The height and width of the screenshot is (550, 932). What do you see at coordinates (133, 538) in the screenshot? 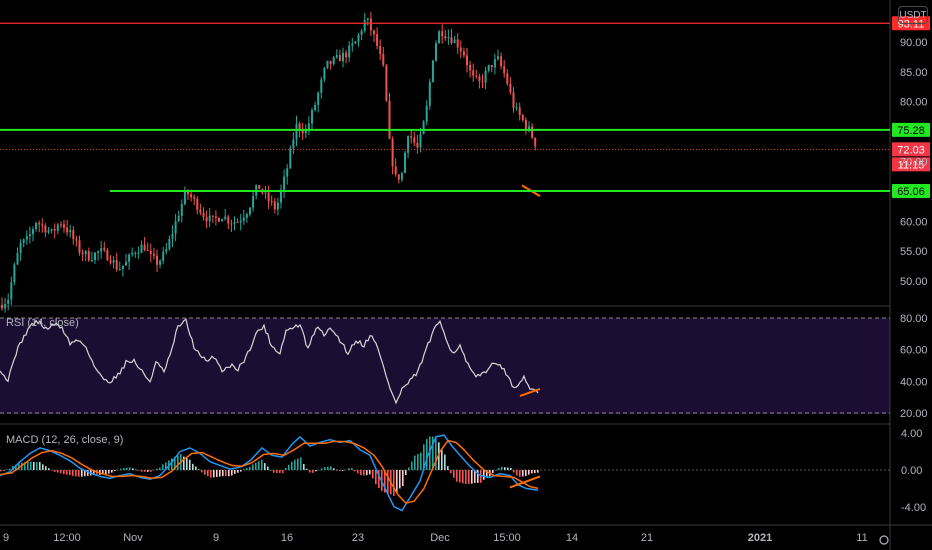
I see `time-axis-label: Nov` at bounding box center [133, 538].